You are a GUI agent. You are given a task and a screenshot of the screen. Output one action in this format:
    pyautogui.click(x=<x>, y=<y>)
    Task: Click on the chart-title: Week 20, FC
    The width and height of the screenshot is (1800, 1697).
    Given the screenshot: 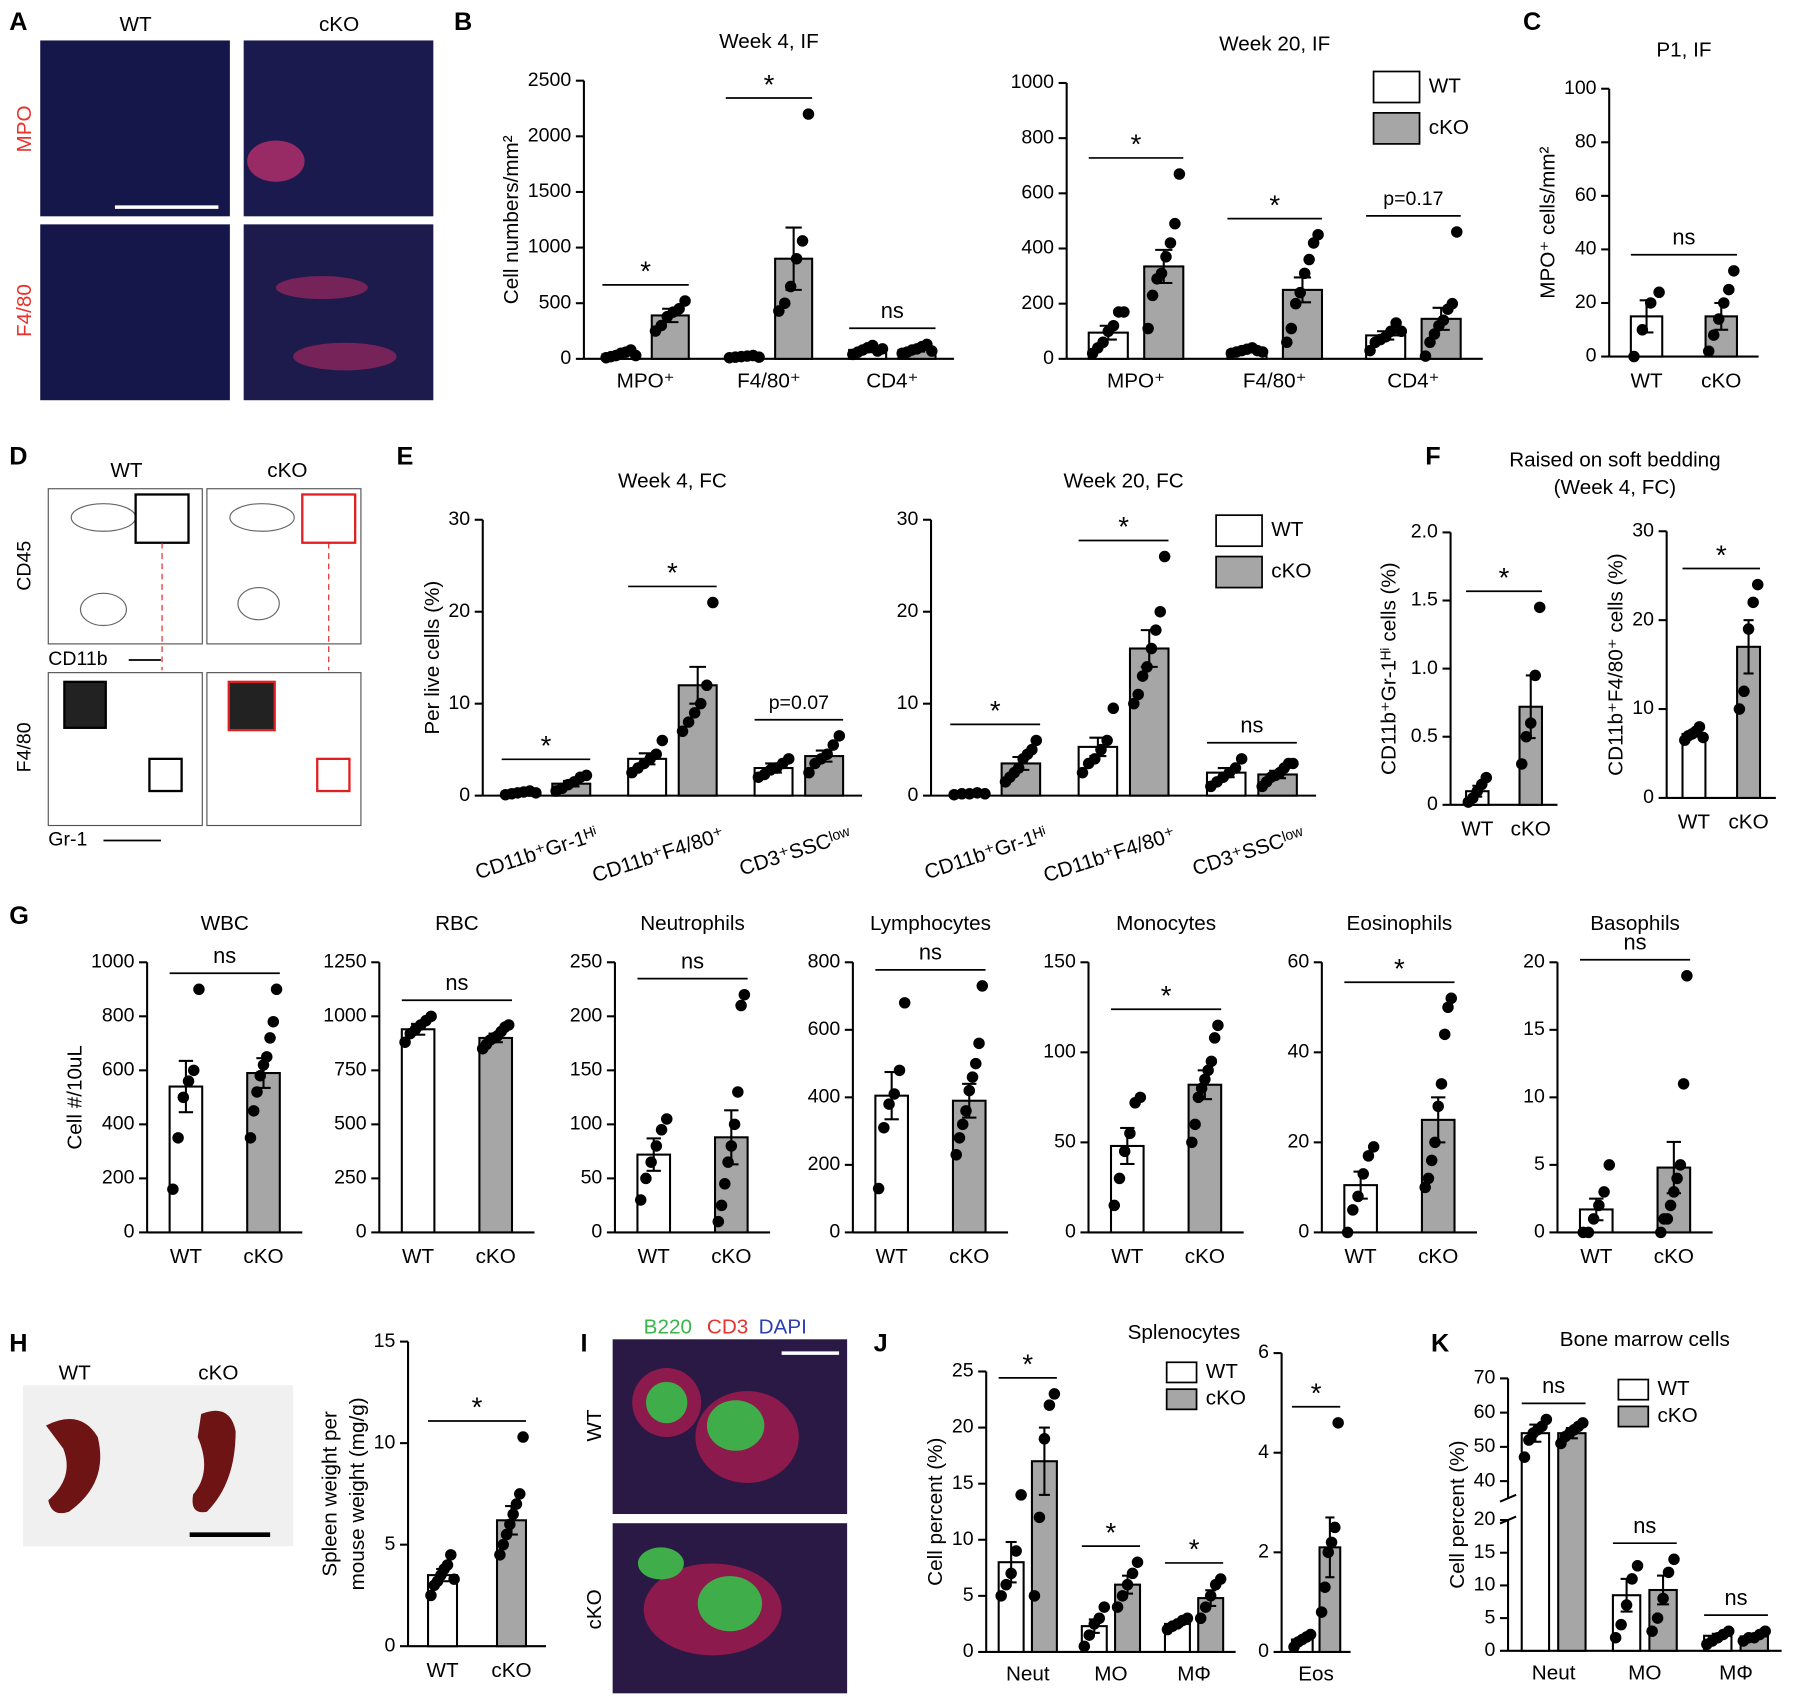 What is the action you would take?
    pyautogui.click(x=1123, y=480)
    